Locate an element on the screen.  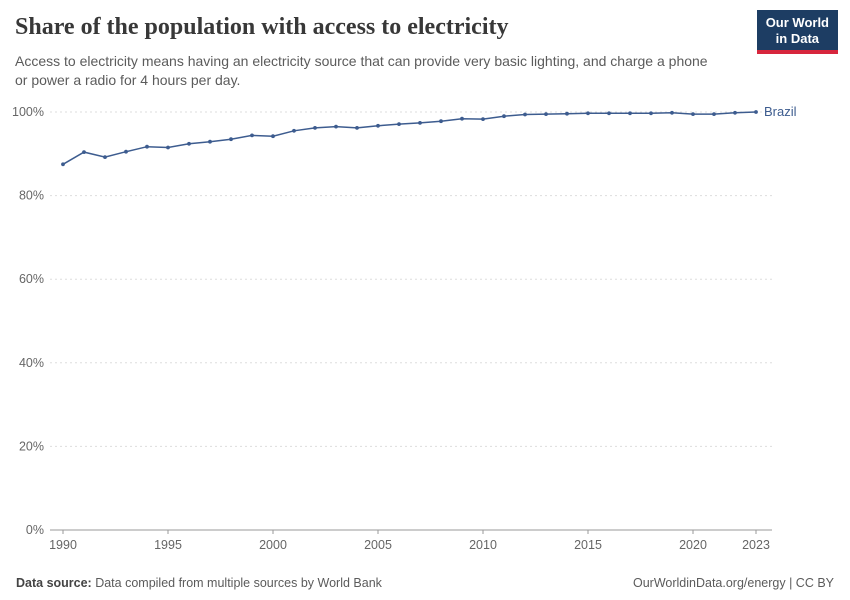
data-source-label: Data source: is located at coordinates (54, 583).